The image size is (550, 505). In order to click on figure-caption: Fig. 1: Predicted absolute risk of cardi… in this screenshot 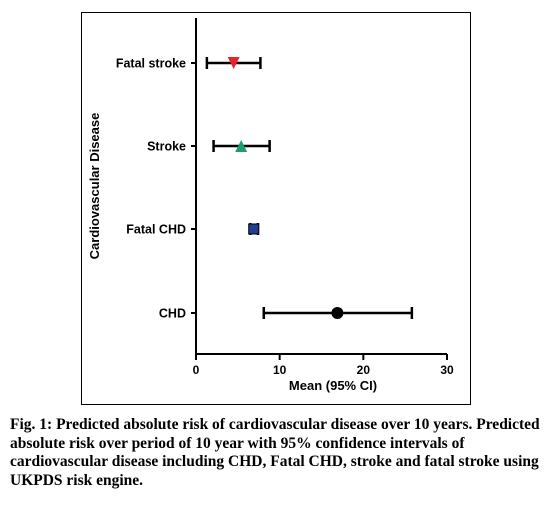, I will do `click(275, 453)`.